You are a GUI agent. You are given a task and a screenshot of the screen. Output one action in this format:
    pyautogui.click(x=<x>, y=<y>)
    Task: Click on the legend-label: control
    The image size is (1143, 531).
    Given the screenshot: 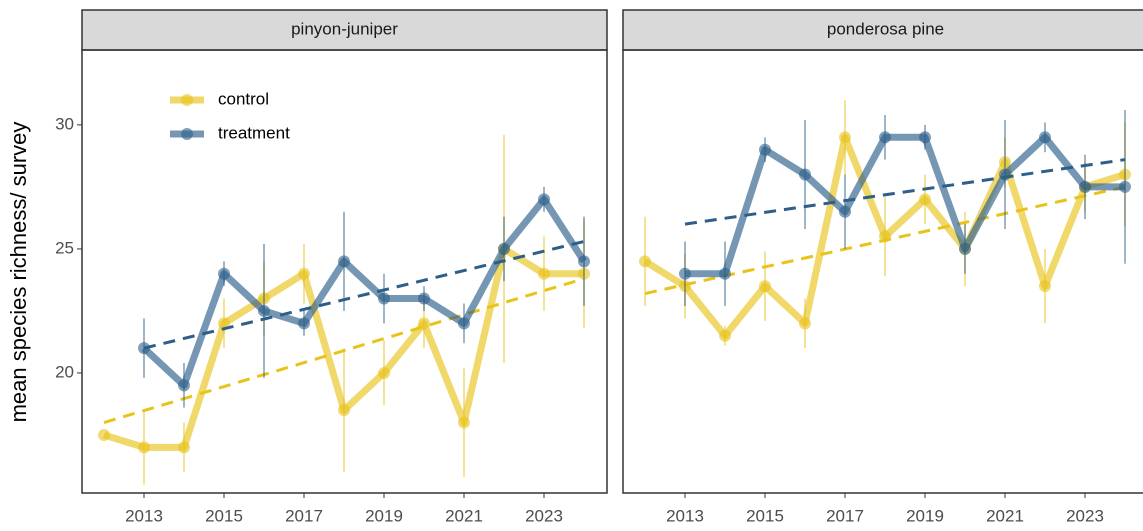 What is the action you would take?
    pyautogui.click(x=243, y=98)
    